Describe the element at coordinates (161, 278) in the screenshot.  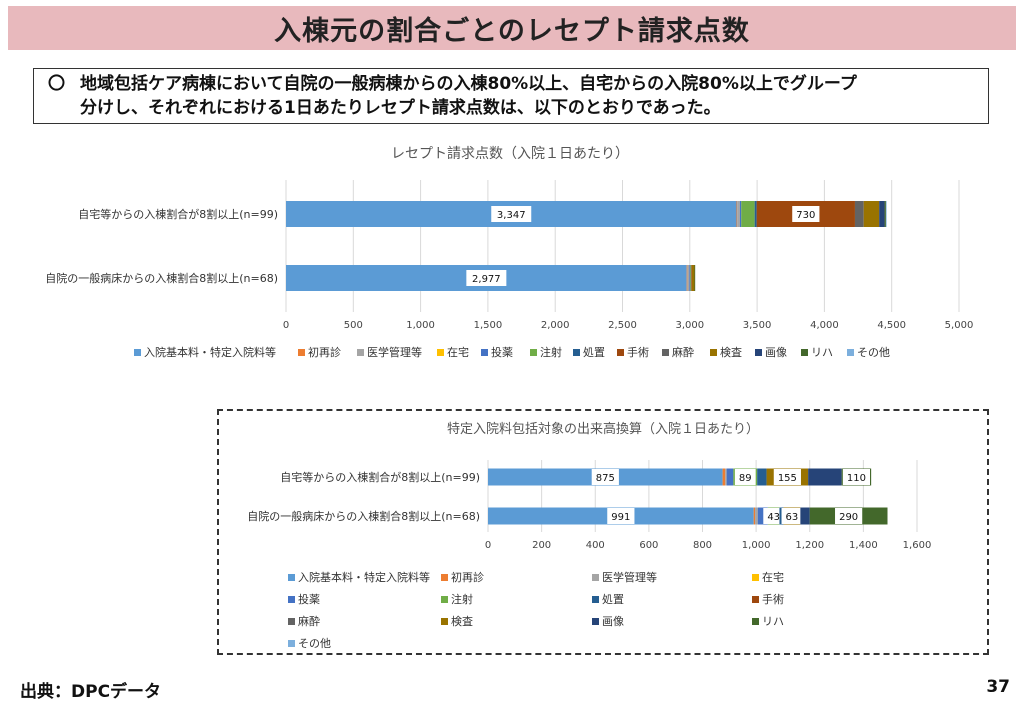
I see `category-label: 自院の一般病床からの入棟割合8割以上(n=68)` at that location.